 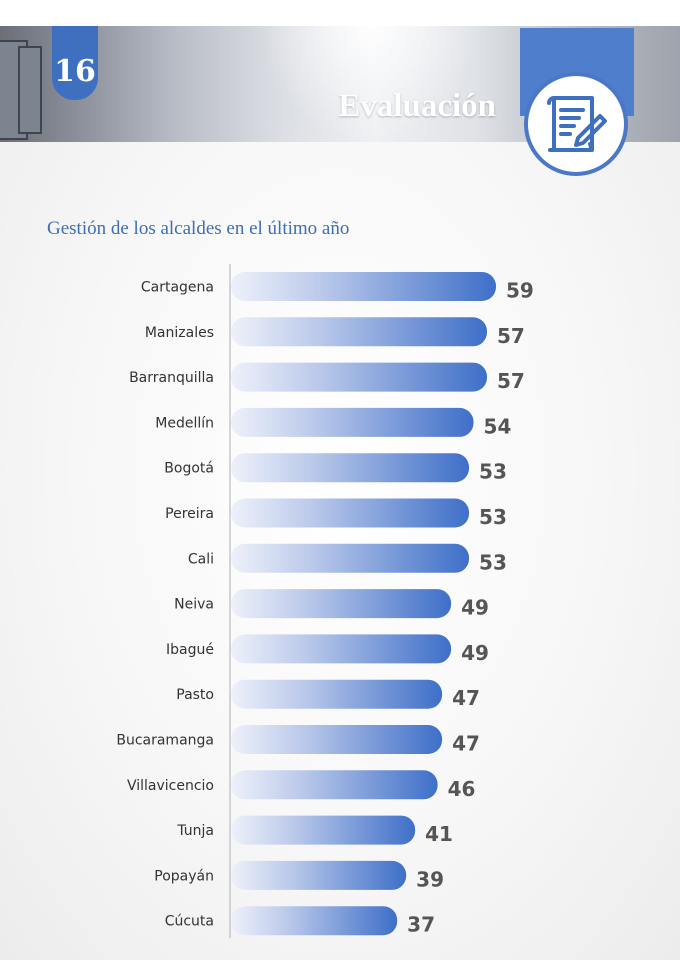 What do you see at coordinates (498, 426) in the screenshot?
I see `value-label: 54` at bounding box center [498, 426].